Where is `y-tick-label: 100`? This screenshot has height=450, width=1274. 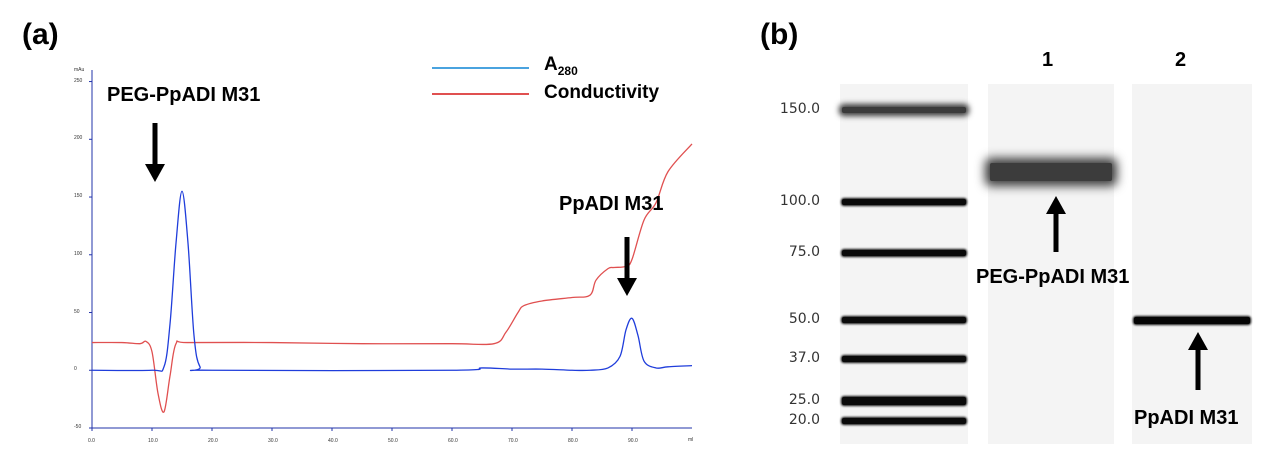 y-tick-label: 100 is located at coordinates (78, 253).